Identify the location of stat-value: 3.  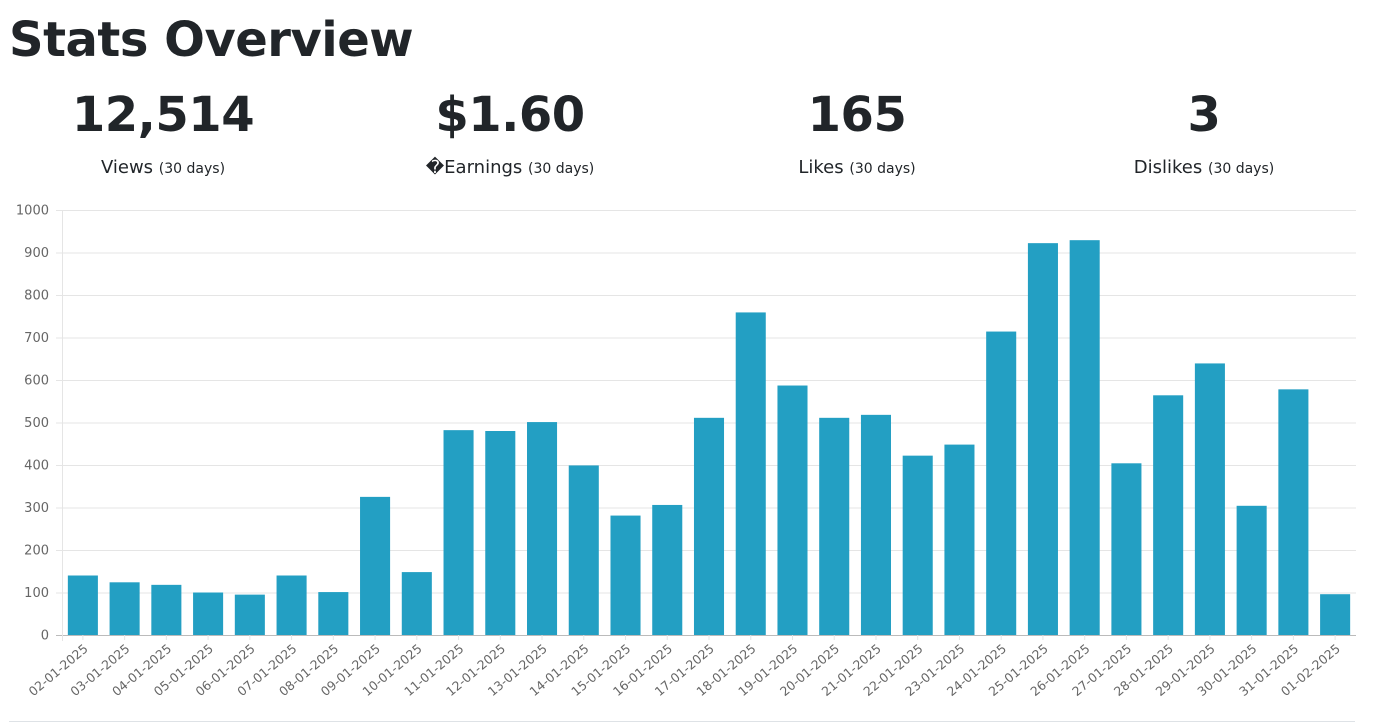
(1204, 115).